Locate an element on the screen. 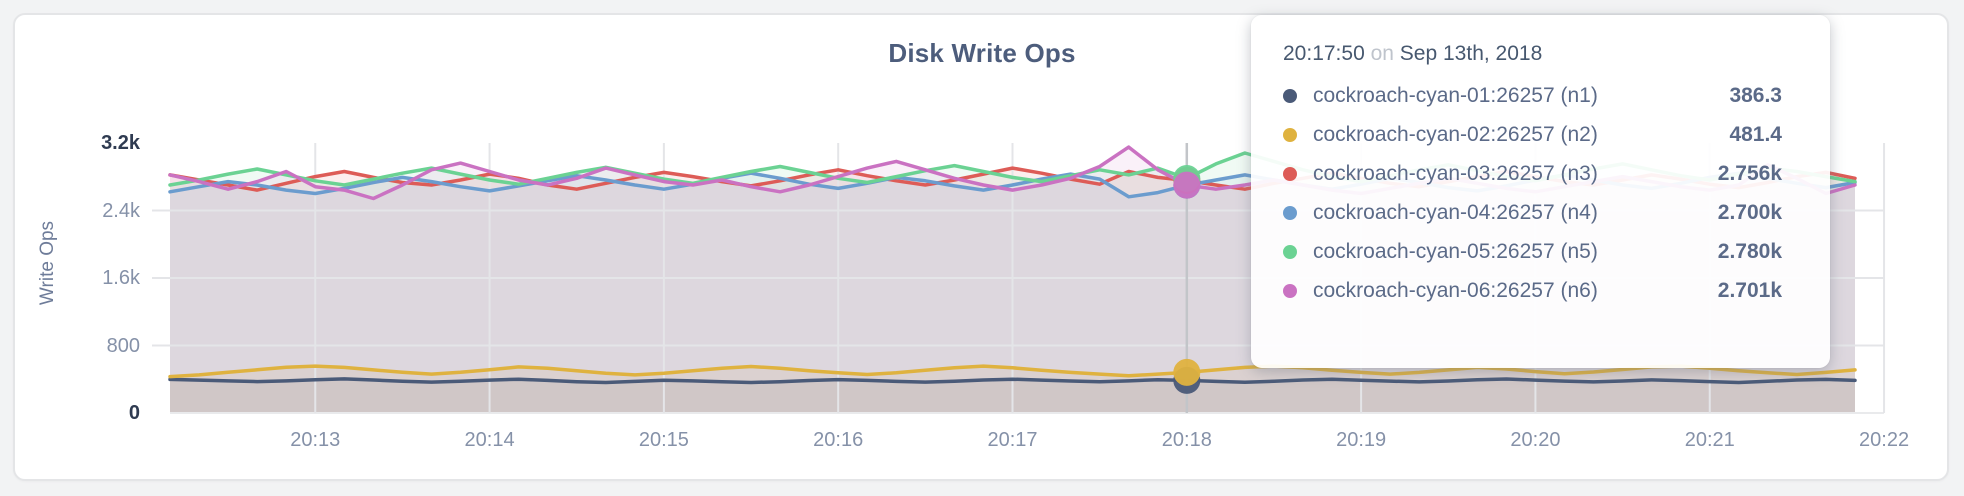  tooltip-row-n2: cockroach-cyan-02:26257 (n2) 481.4 is located at coordinates (1538, 134).